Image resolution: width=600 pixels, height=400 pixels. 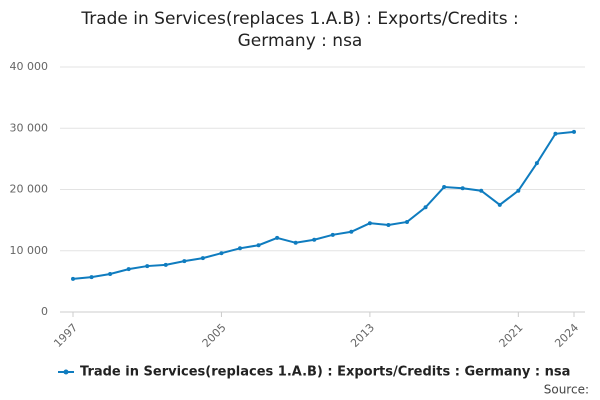 I want to click on x-tick-label: 2013, so click(x=362, y=335).